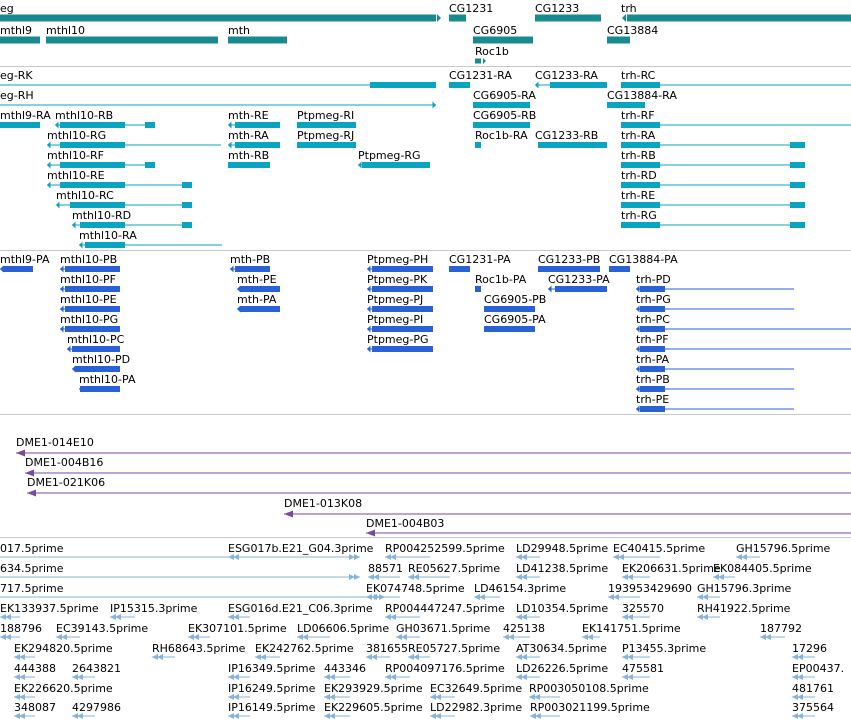  What do you see at coordinates (101, 165) in the screenshot?
I see `transcript-mthl10-rf` at bounding box center [101, 165].